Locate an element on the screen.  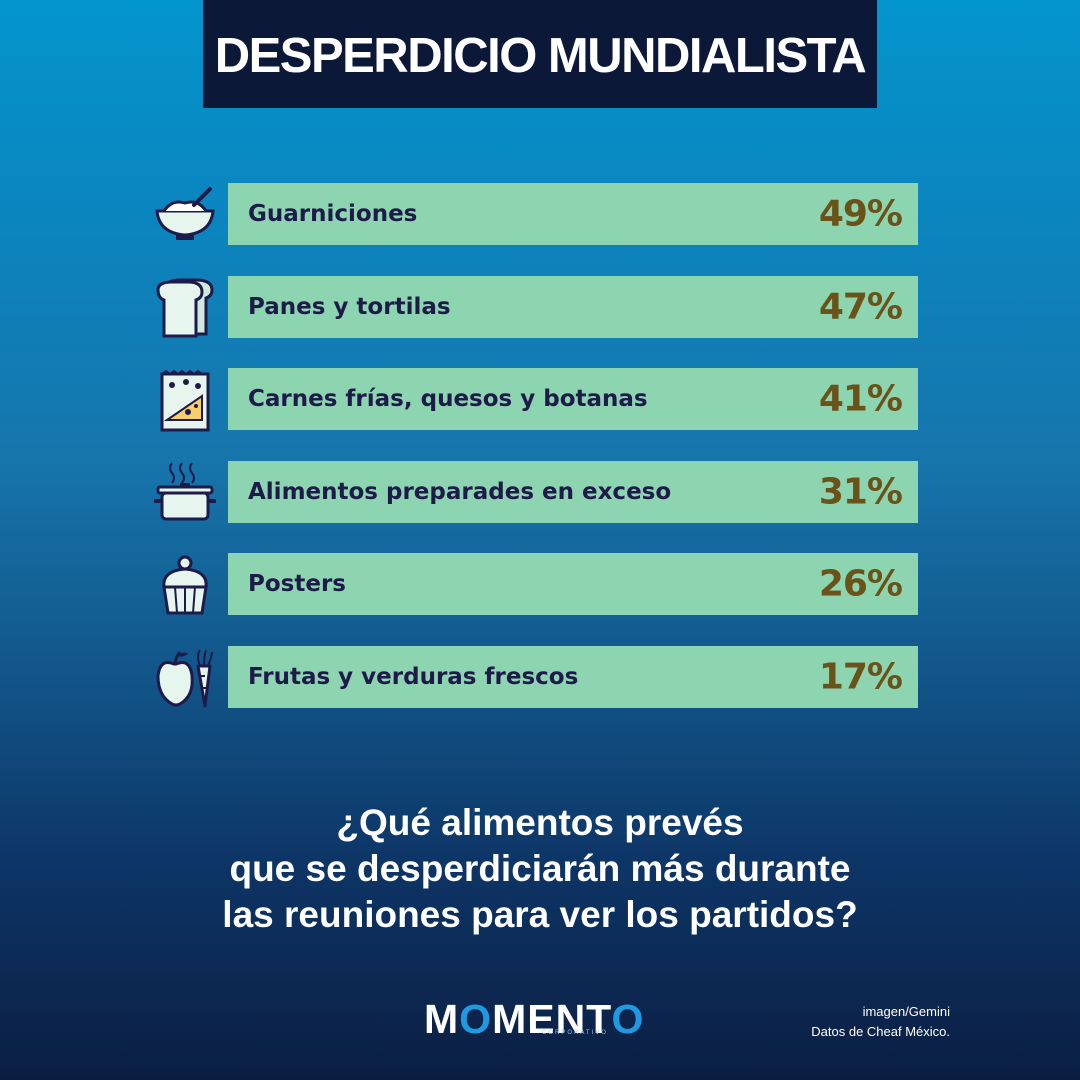
bar-row: Frutas y verduras frescos 17% is located at coordinates (535, 678).